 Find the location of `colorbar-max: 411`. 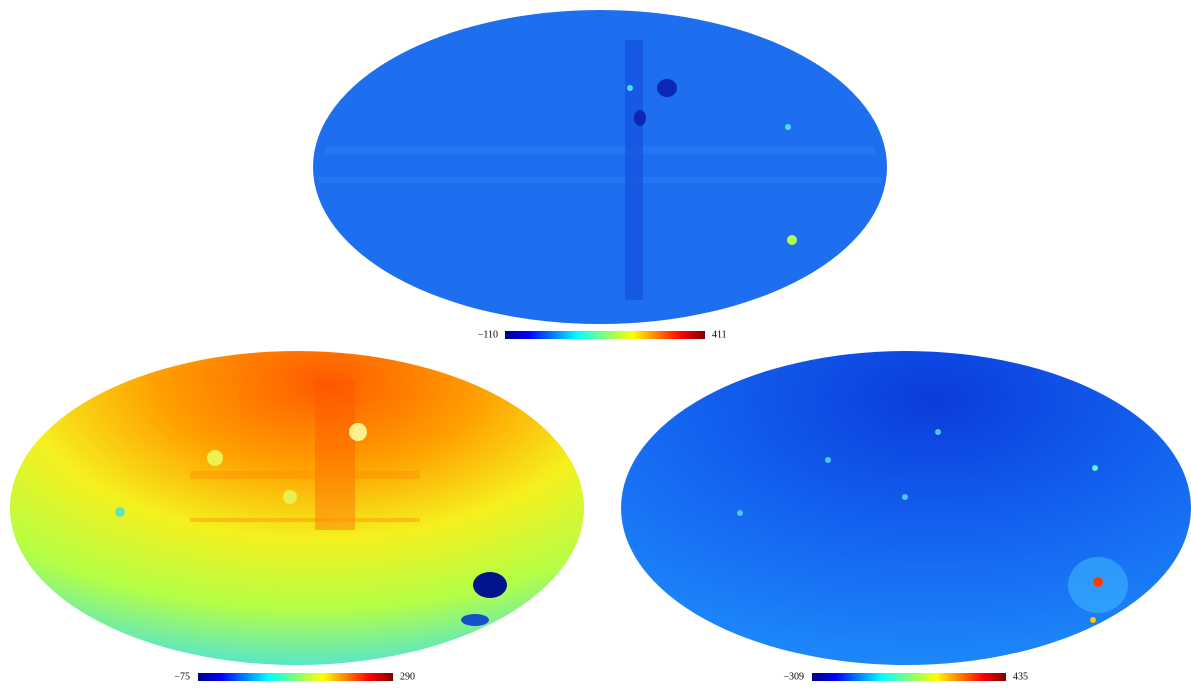

colorbar-max: 411 is located at coordinates (719, 334).